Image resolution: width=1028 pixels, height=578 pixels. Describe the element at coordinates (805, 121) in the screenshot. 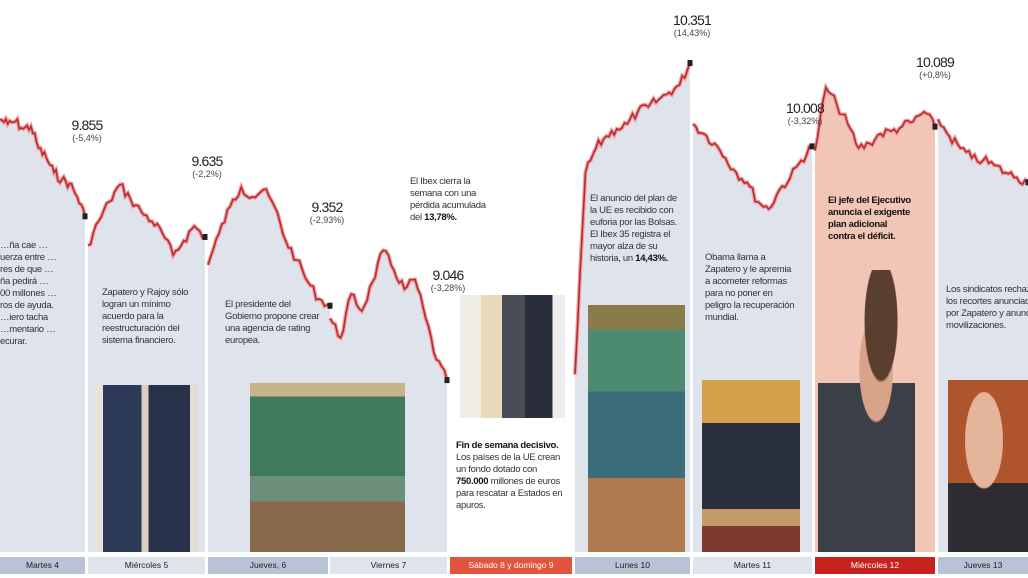

I see `annotation-change: (-3,32%)` at that location.